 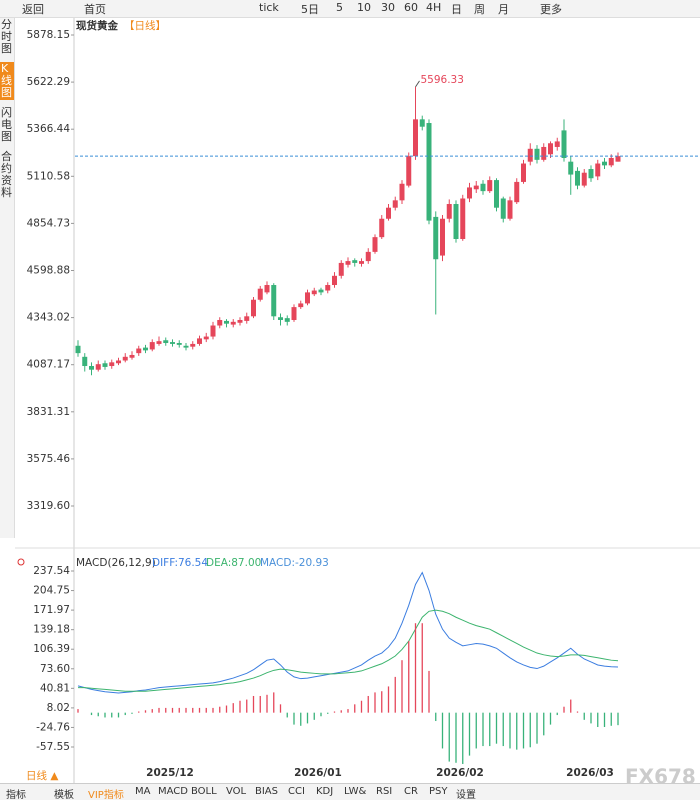 What do you see at coordinates (434, 7) in the screenshot?
I see `toolbar-item: 4H` at bounding box center [434, 7].